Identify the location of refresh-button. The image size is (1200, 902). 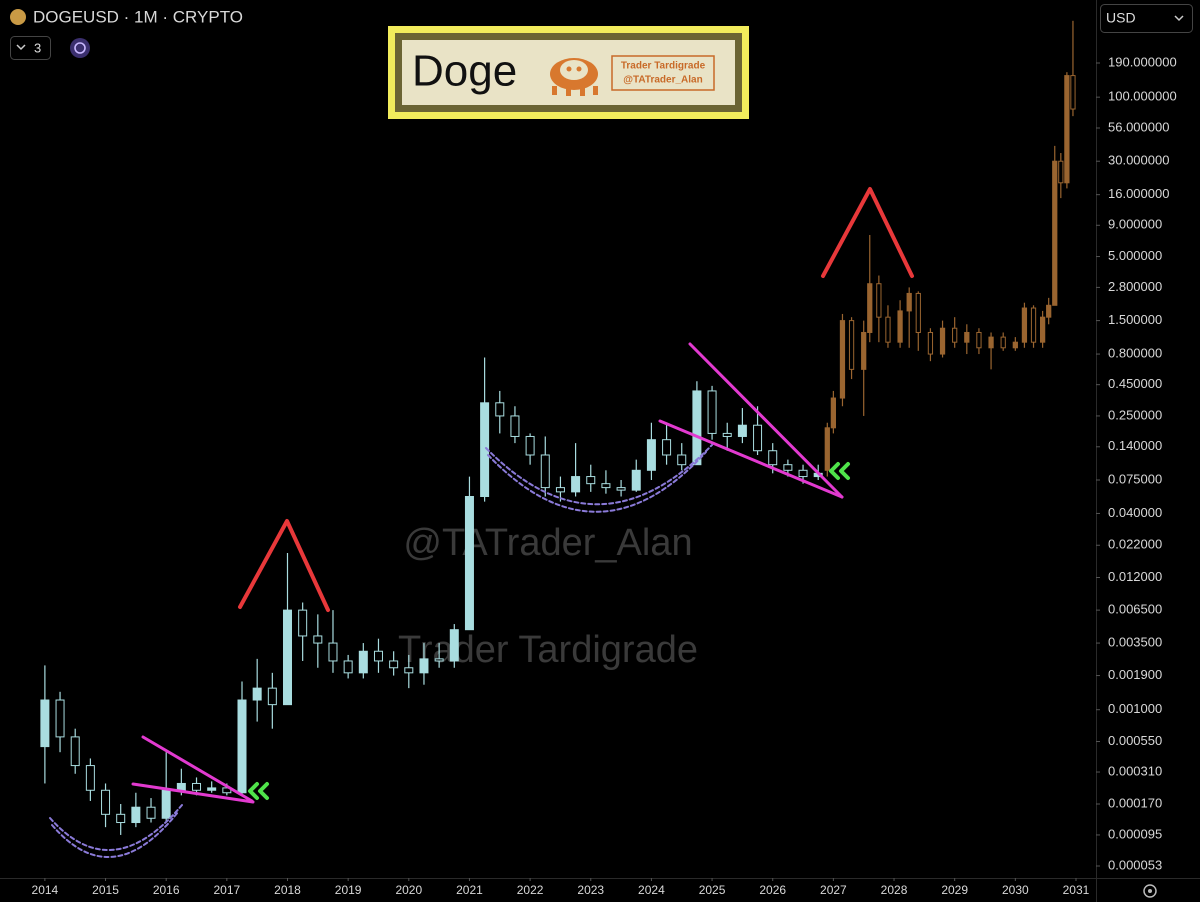
(80, 48).